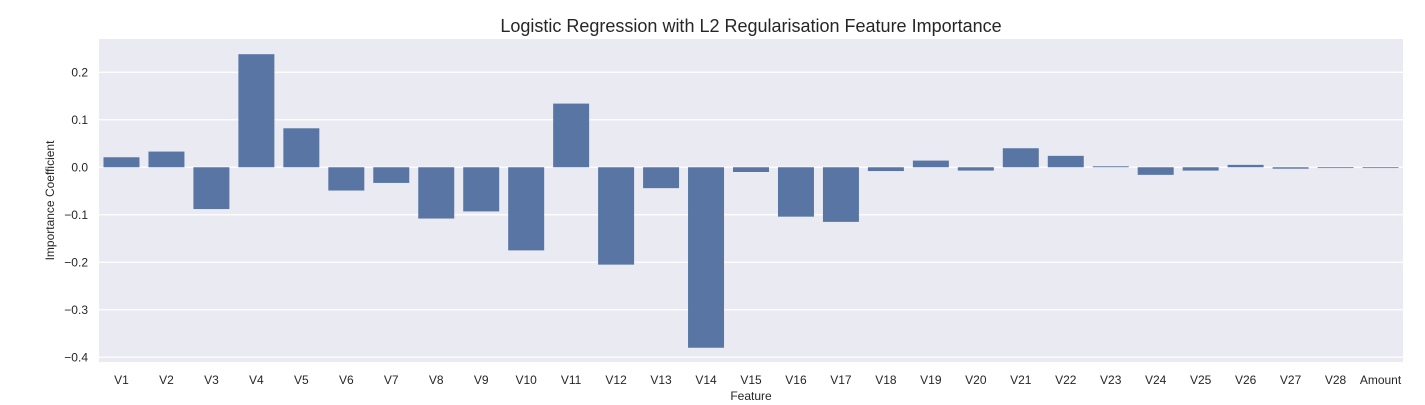  Describe the element at coordinates (796, 380) in the screenshot. I see `x-tick-label: V16` at that location.